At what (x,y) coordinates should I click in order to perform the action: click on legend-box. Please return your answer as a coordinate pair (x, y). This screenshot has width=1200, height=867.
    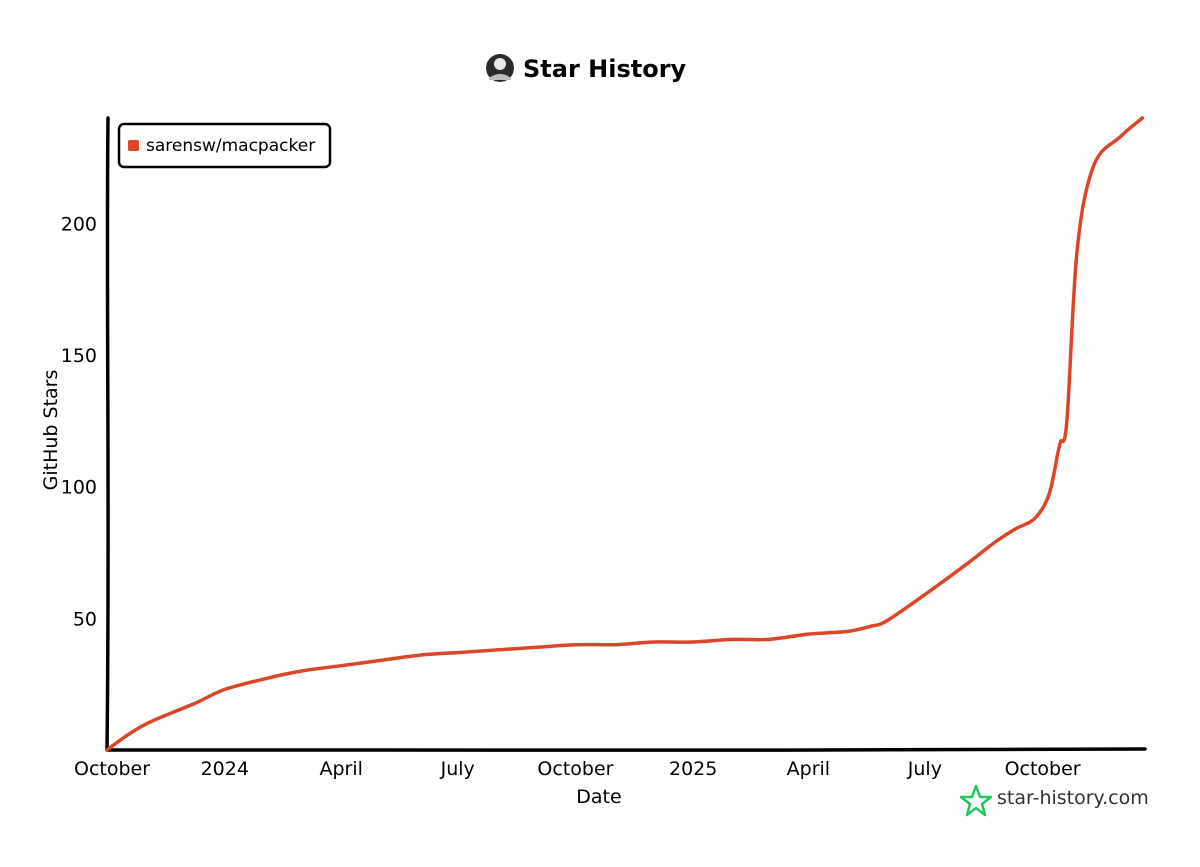
    Looking at the image, I should click on (224, 145).